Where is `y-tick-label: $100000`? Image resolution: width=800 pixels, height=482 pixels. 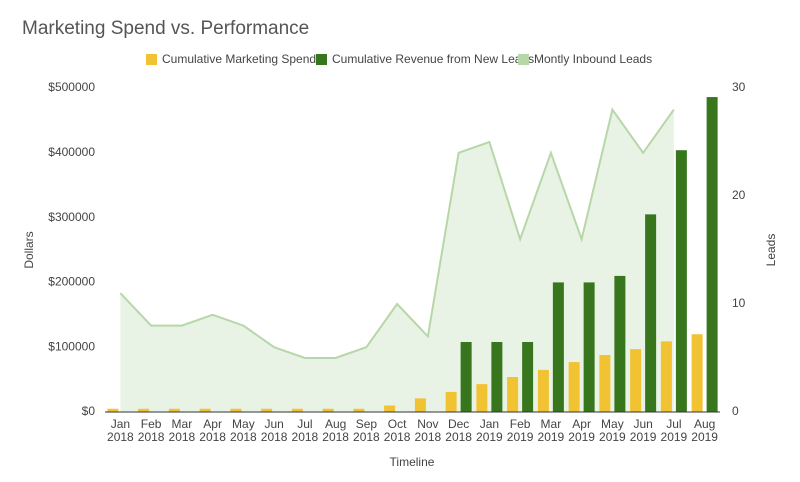
y-tick-label: $100000 is located at coordinates (71, 346).